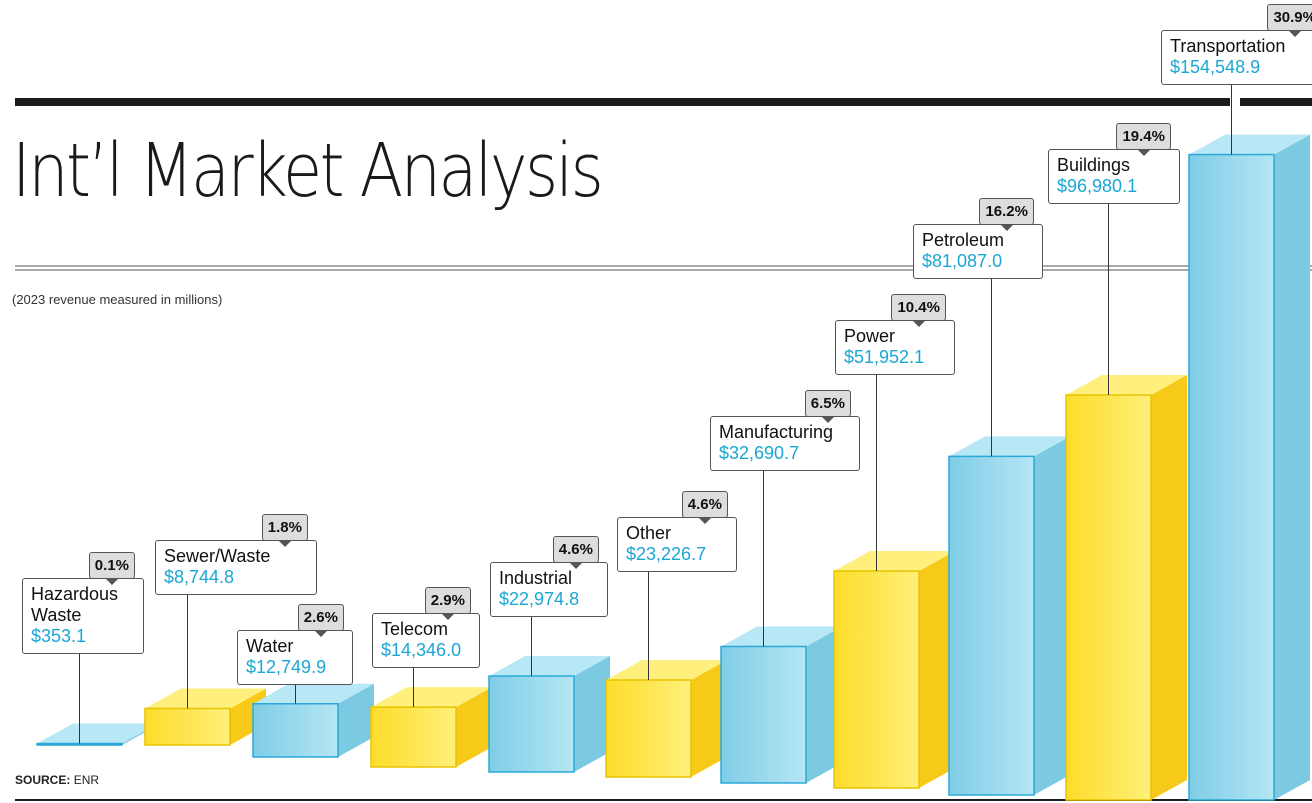 This screenshot has width=1312, height=803. I want to click on value-label: $81,087.0, so click(962, 261).